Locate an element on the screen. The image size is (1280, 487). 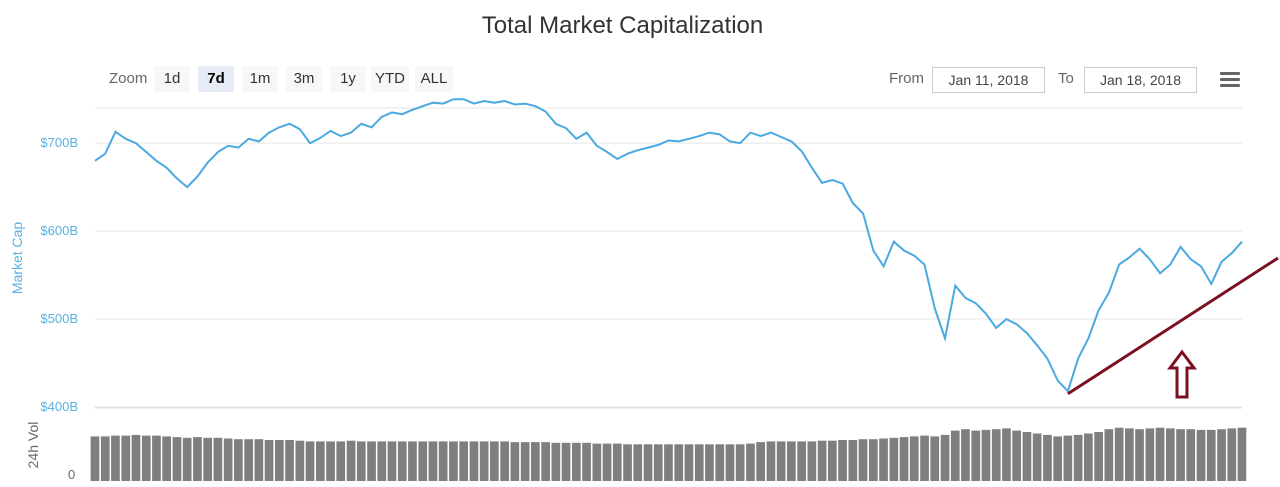
zoom-label: Zoom is located at coordinates (128, 78).